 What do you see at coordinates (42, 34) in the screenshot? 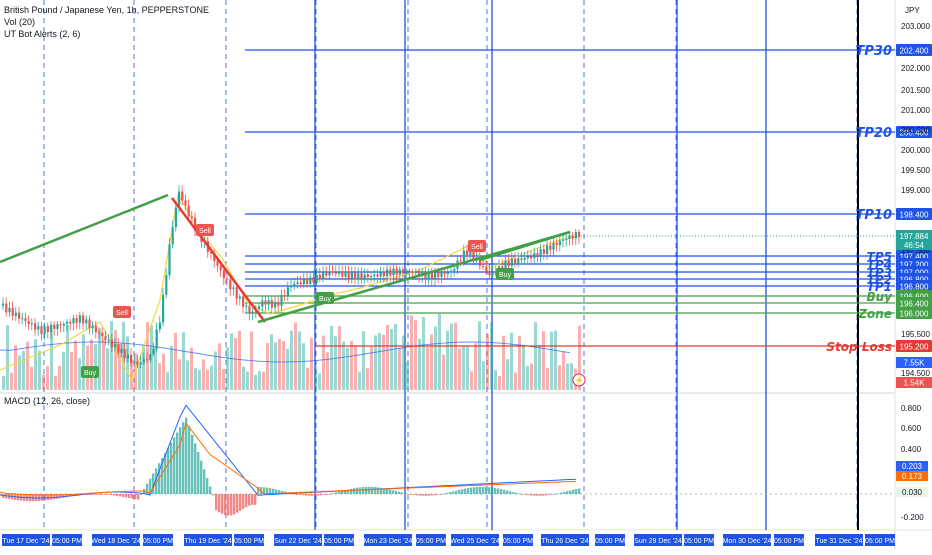
I see `ut-bot-indicator-label: UT Bot Alerts (2, 6)` at bounding box center [42, 34].